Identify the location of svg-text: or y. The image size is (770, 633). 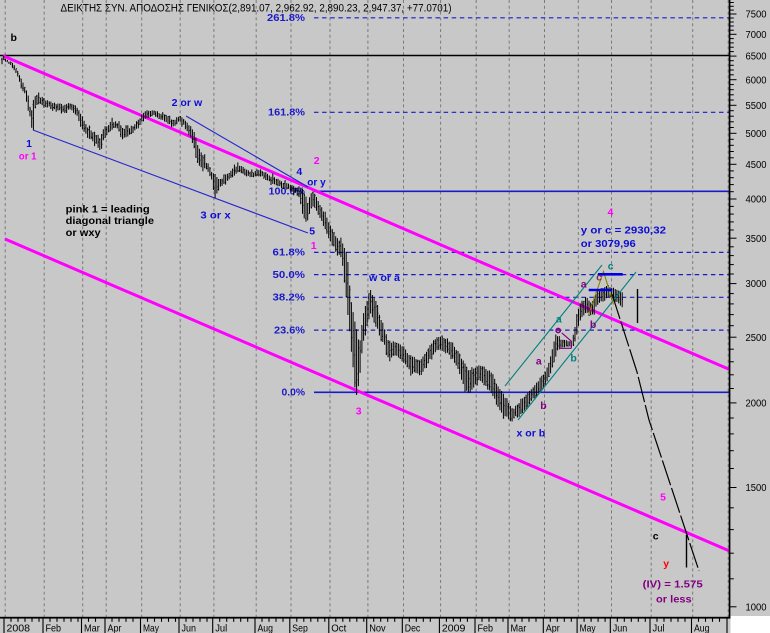
(316, 182).